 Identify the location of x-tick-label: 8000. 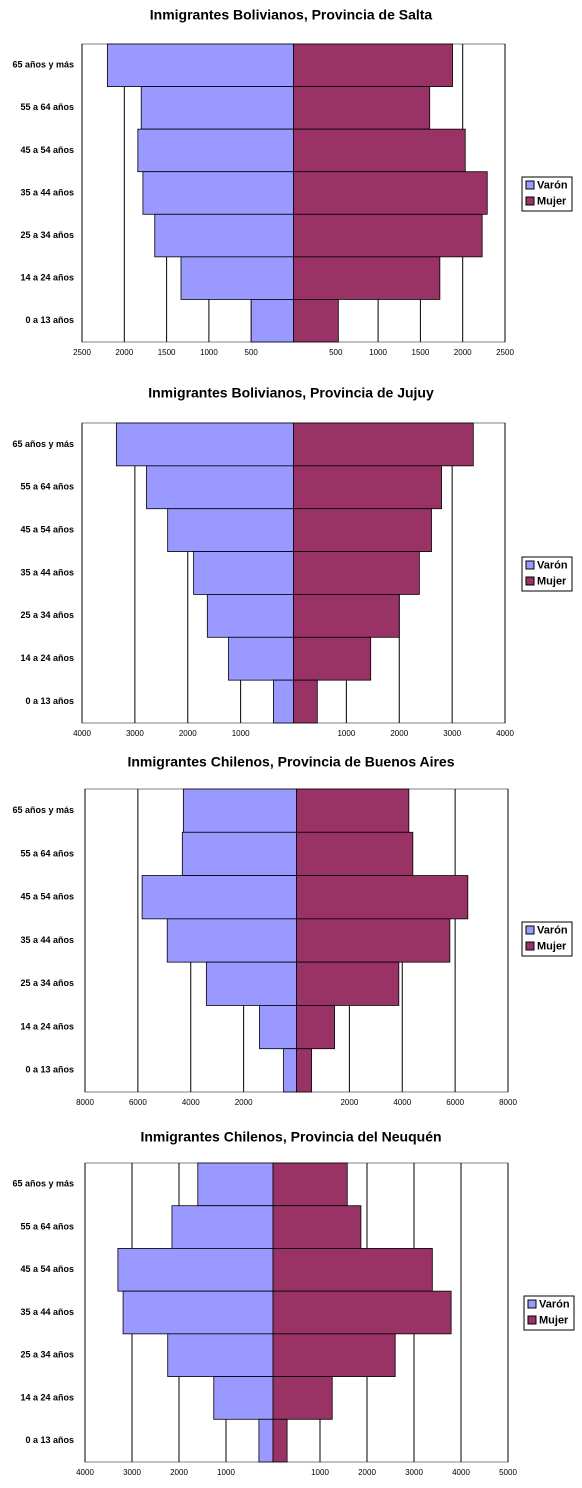
(508, 1102).